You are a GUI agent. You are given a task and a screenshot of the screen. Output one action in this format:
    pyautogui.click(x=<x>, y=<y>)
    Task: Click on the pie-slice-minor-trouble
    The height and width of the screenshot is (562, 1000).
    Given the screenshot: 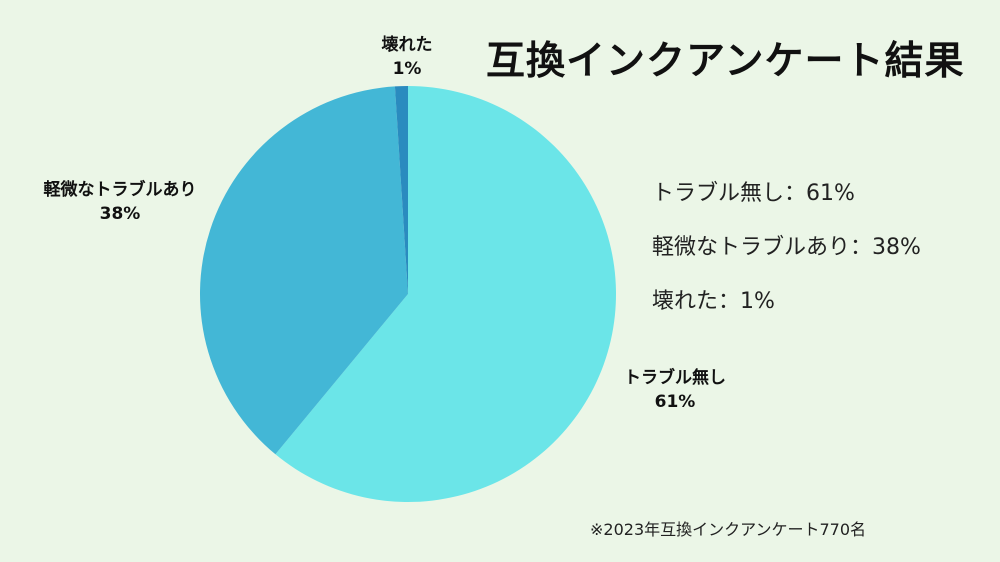 What is the action you would take?
    pyautogui.click(x=304, y=270)
    